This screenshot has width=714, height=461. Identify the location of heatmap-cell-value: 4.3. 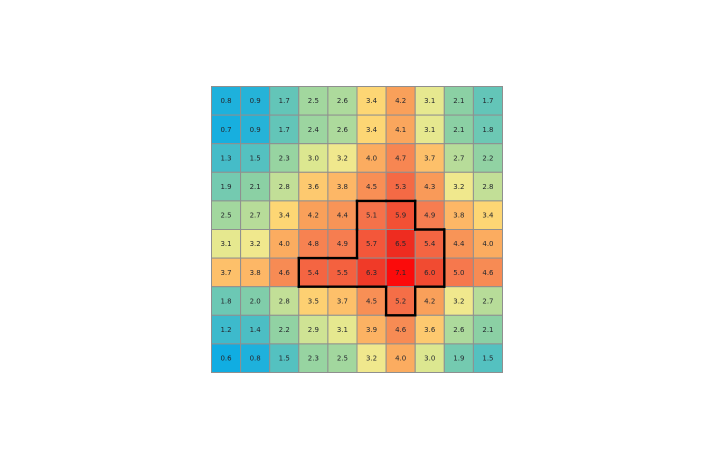
(429, 187).